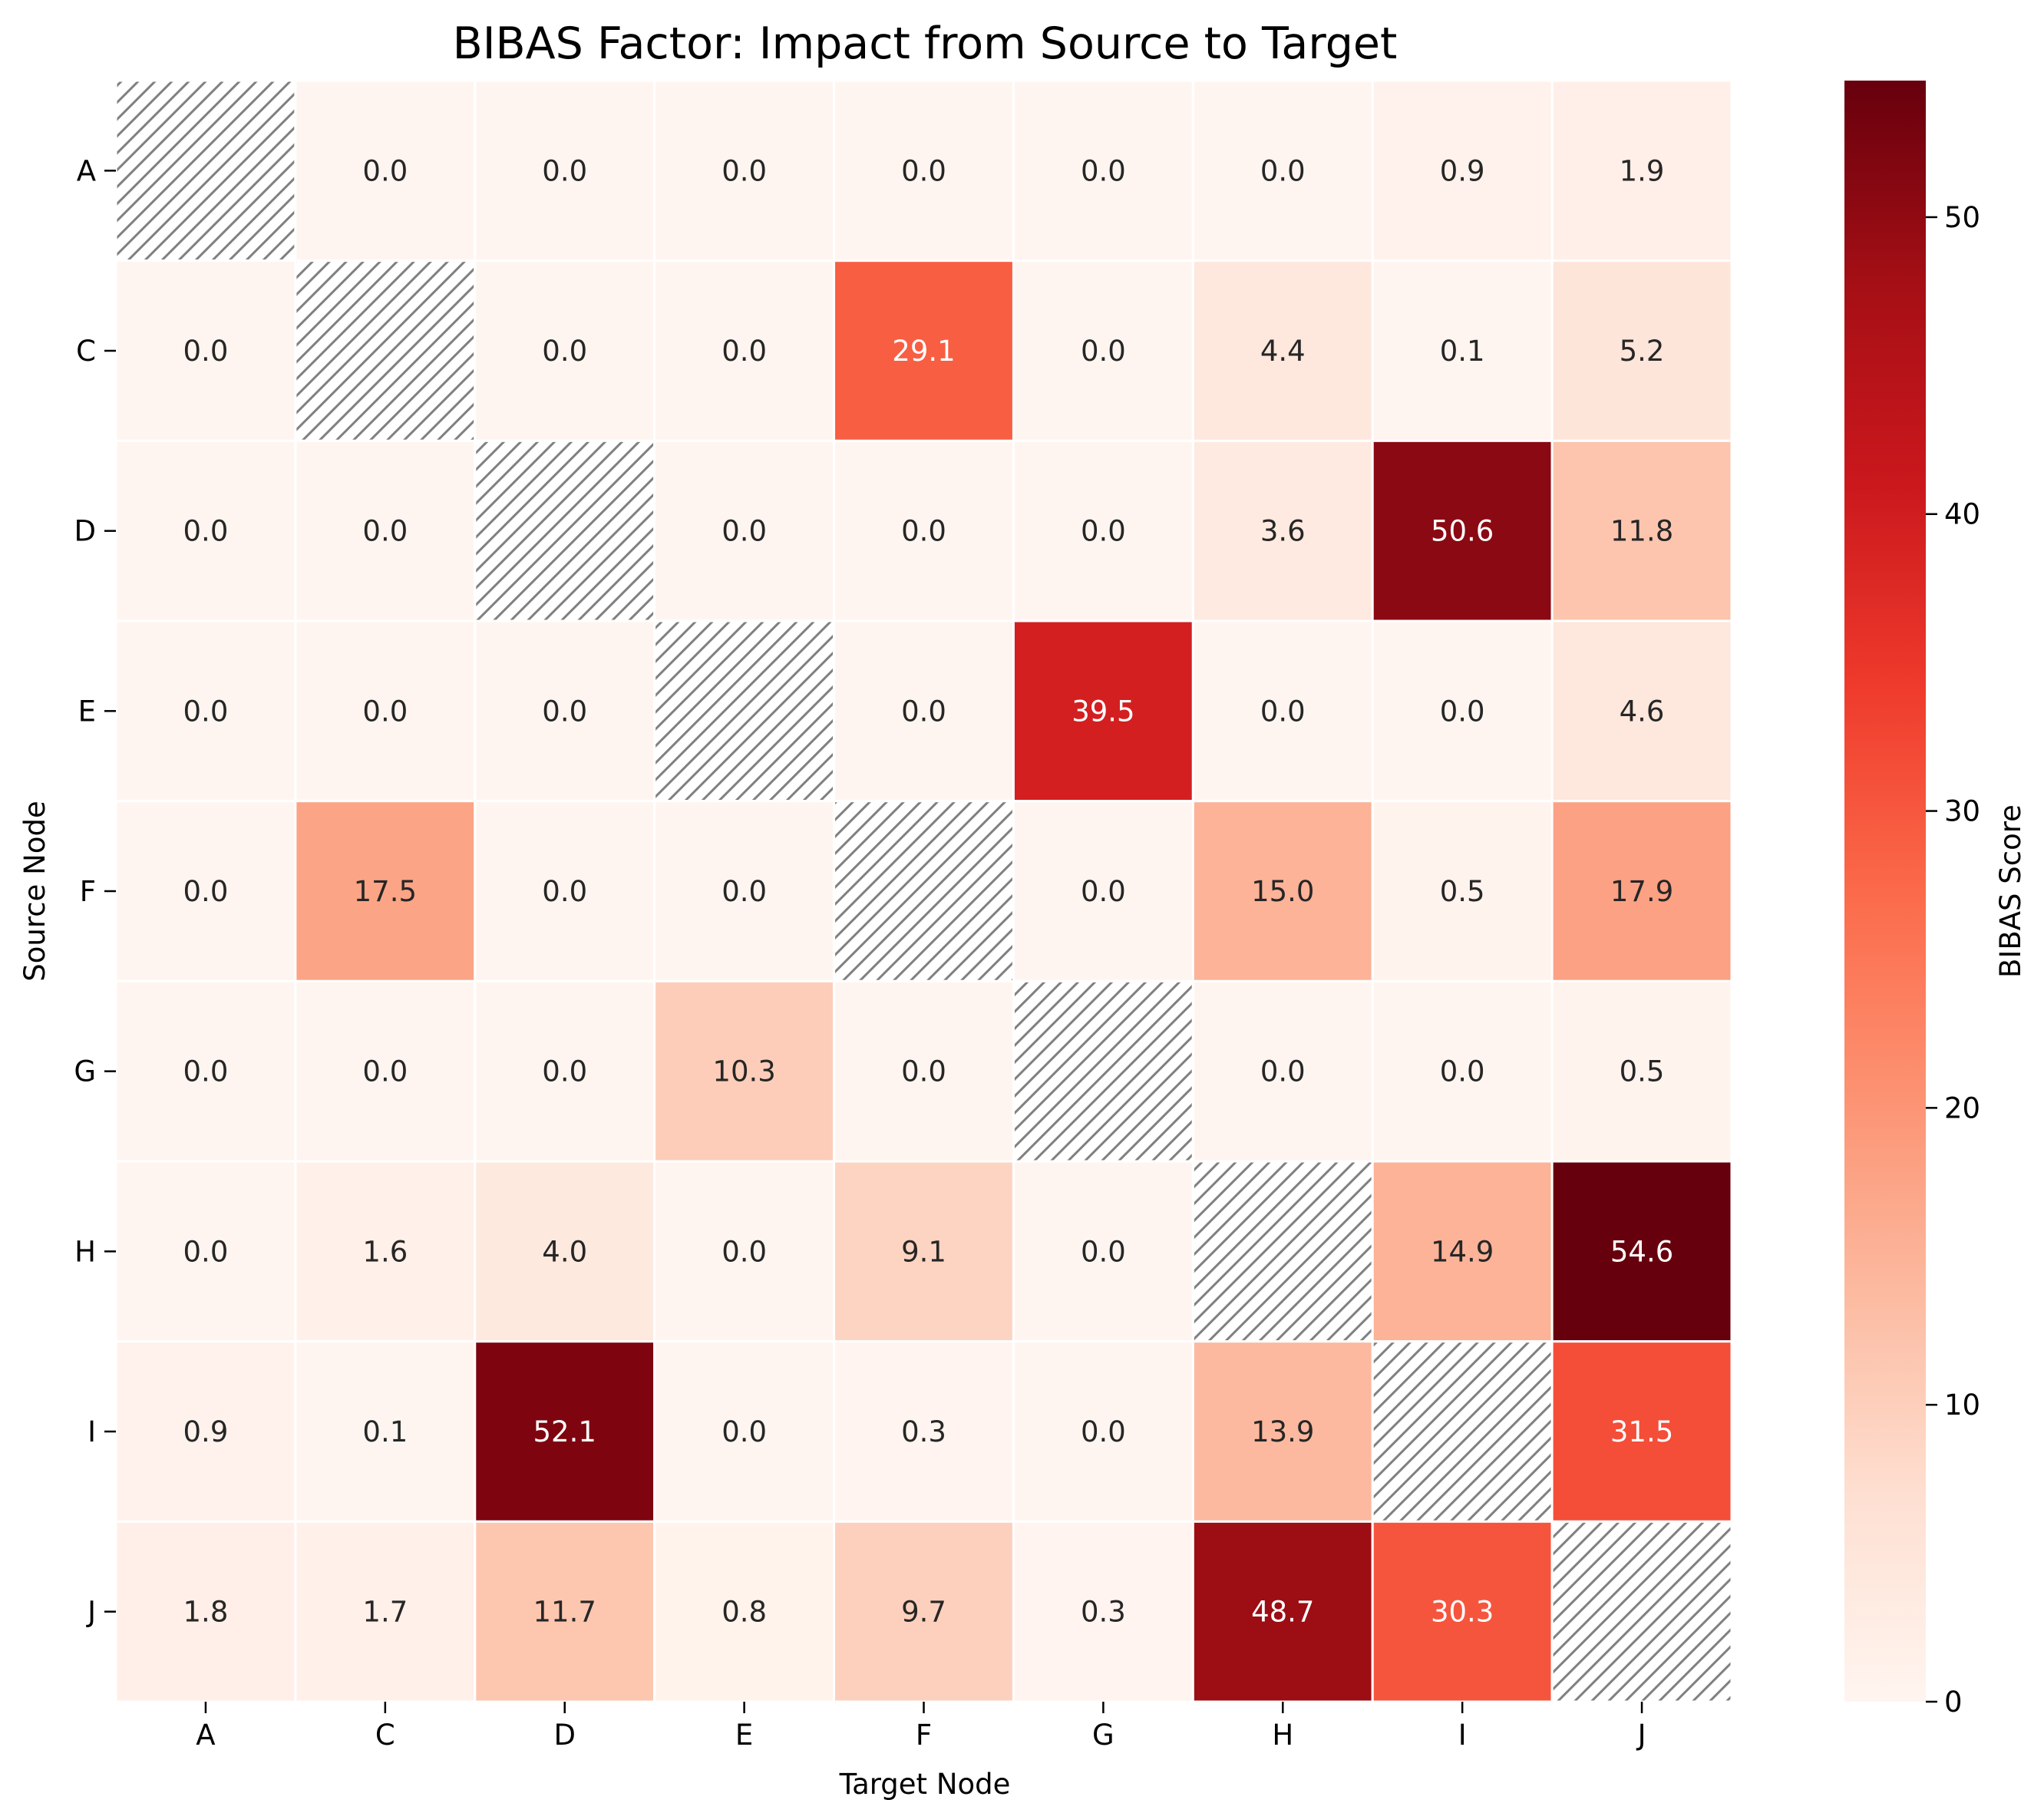 The image size is (2044, 1813). What do you see at coordinates (385, 1612) in the screenshot?
I see `heatmap-cell-label: 1.7` at bounding box center [385, 1612].